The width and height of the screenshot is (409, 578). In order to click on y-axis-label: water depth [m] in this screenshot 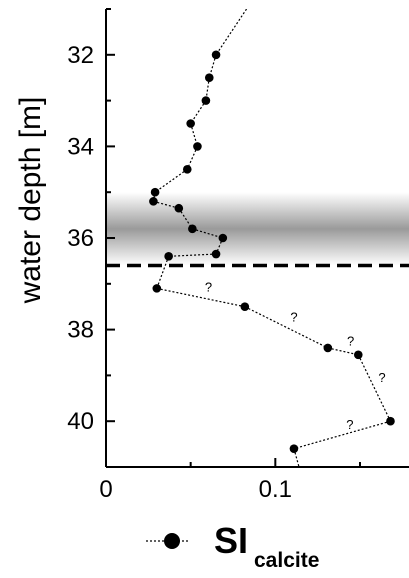, I will do `click(30, 201)`.